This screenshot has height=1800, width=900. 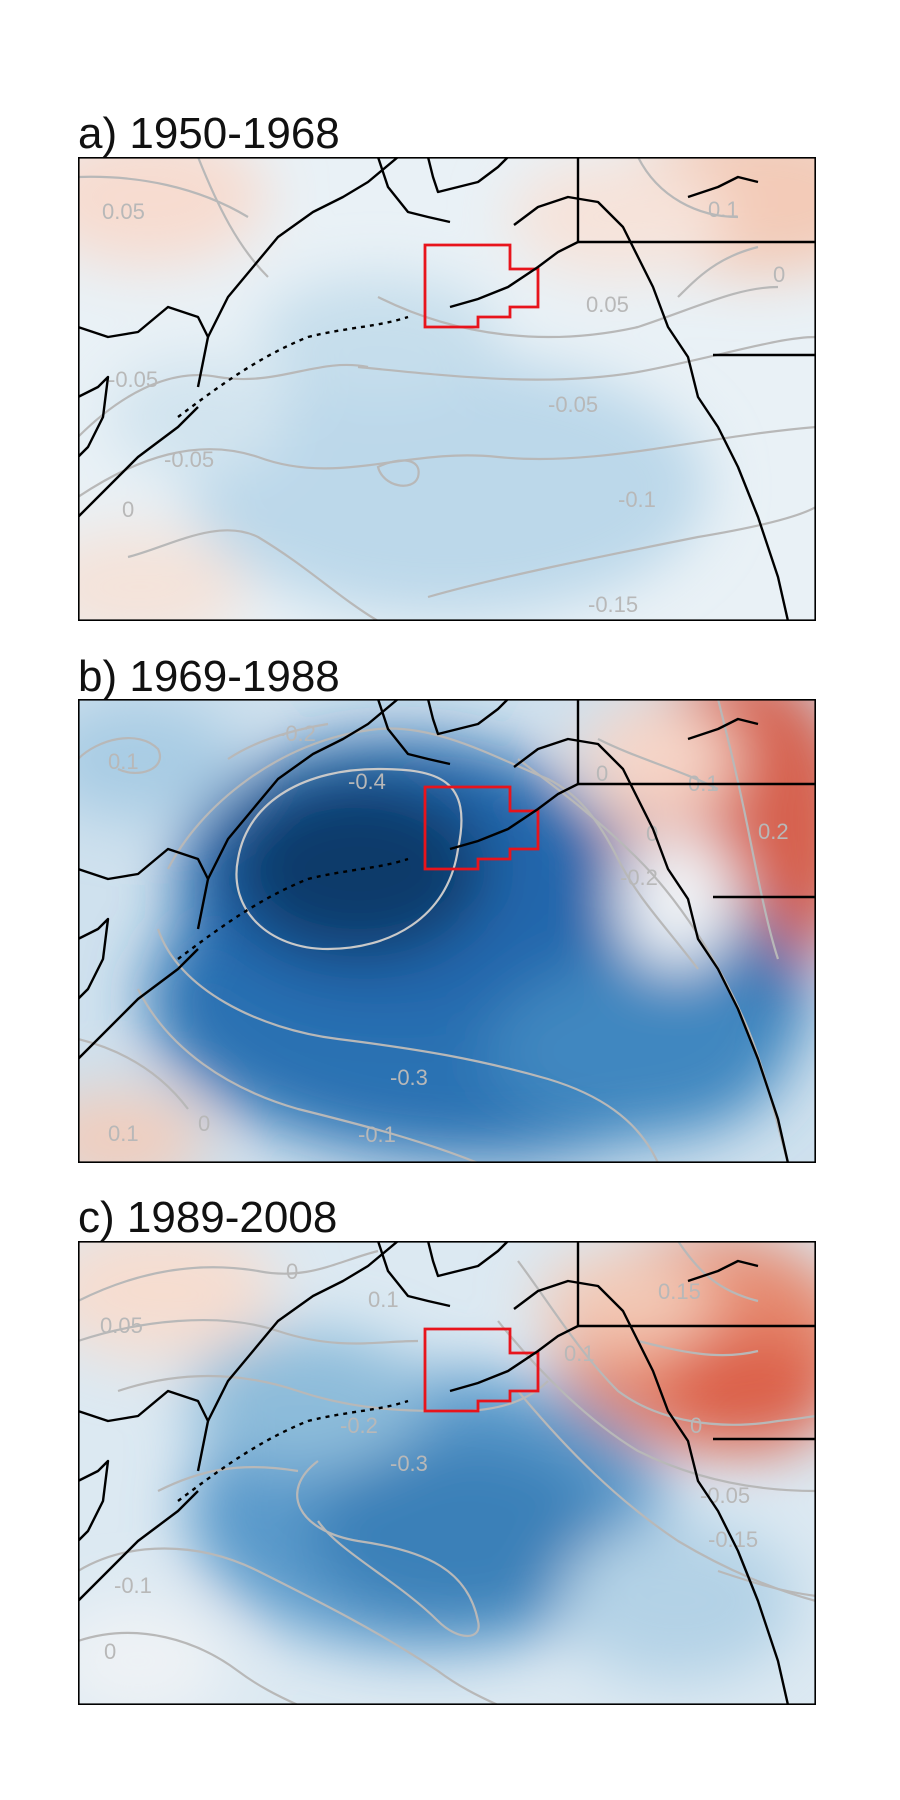 What do you see at coordinates (367, 781) in the screenshot?
I see `svg-text: -0.4` at bounding box center [367, 781].